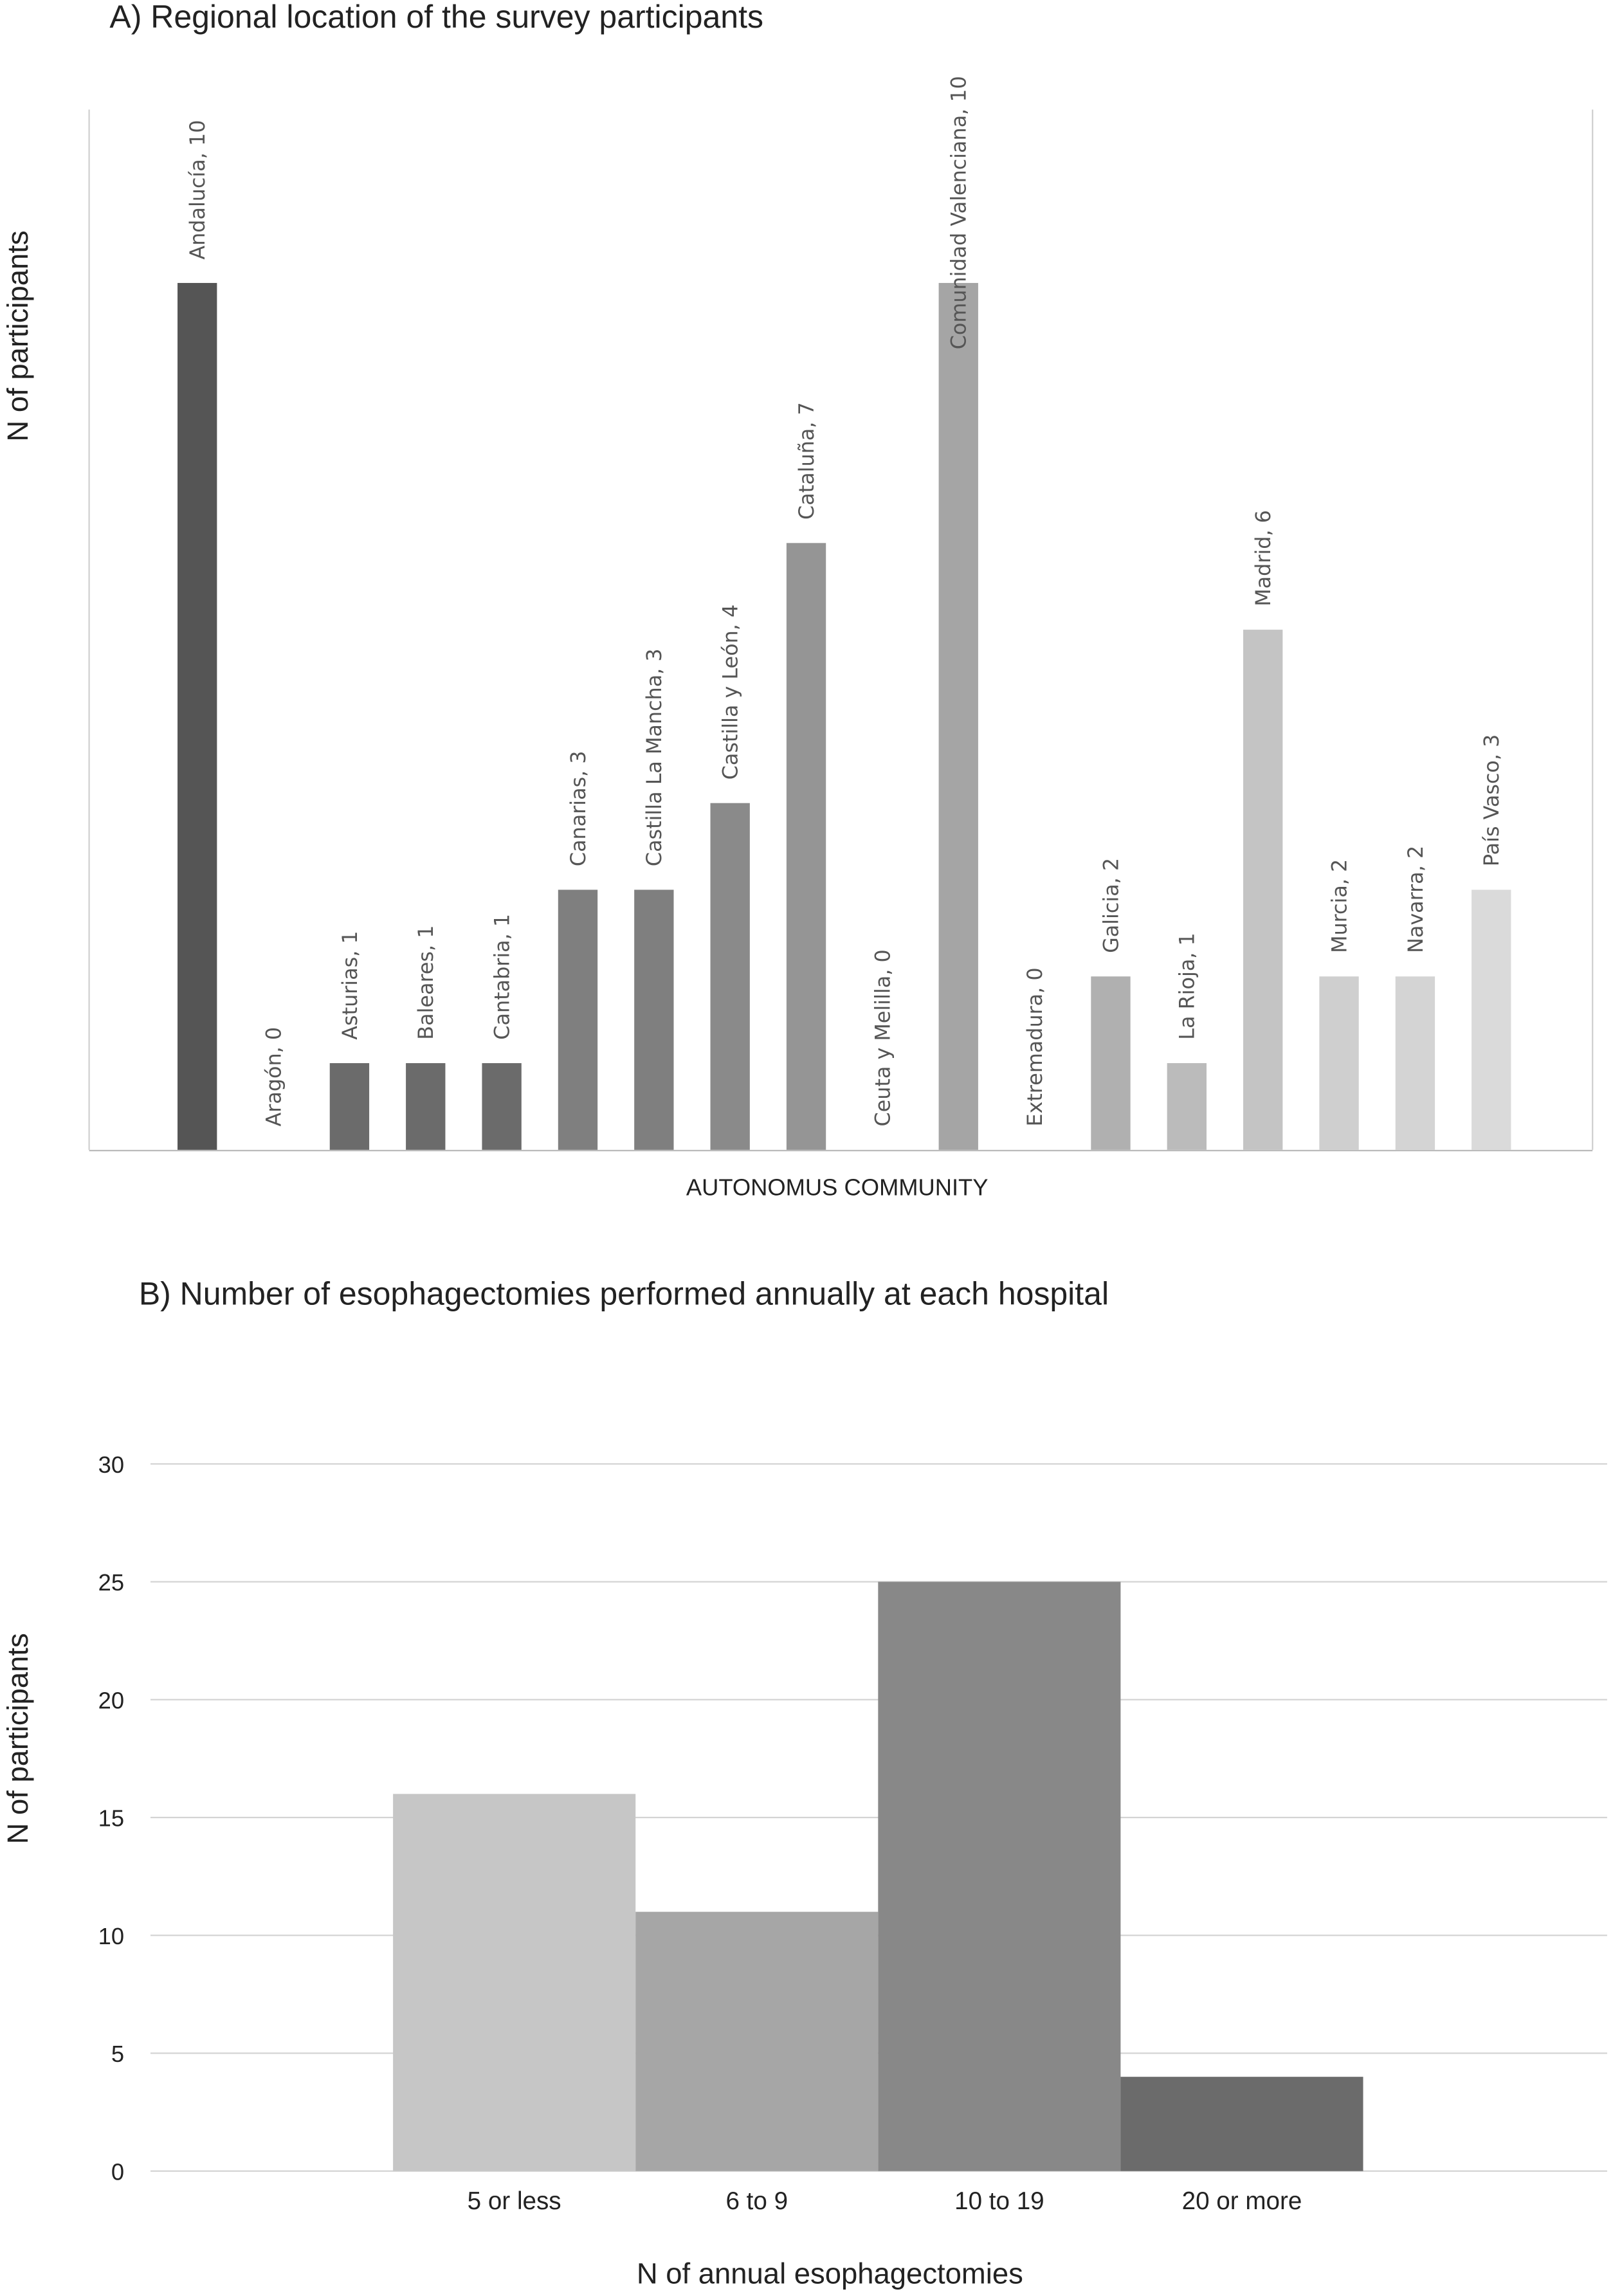 This screenshot has width=1613, height=2296. Describe the element at coordinates (111, 1819) in the screenshot. I see `y-tick-label: 15` at that location.